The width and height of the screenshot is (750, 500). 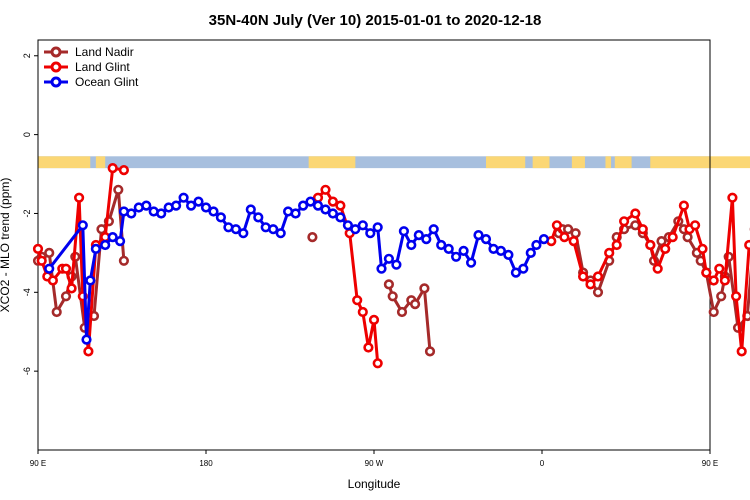 I want to click on legend-label-land-nadir: Land Nadir, so click(x=104, y=52).